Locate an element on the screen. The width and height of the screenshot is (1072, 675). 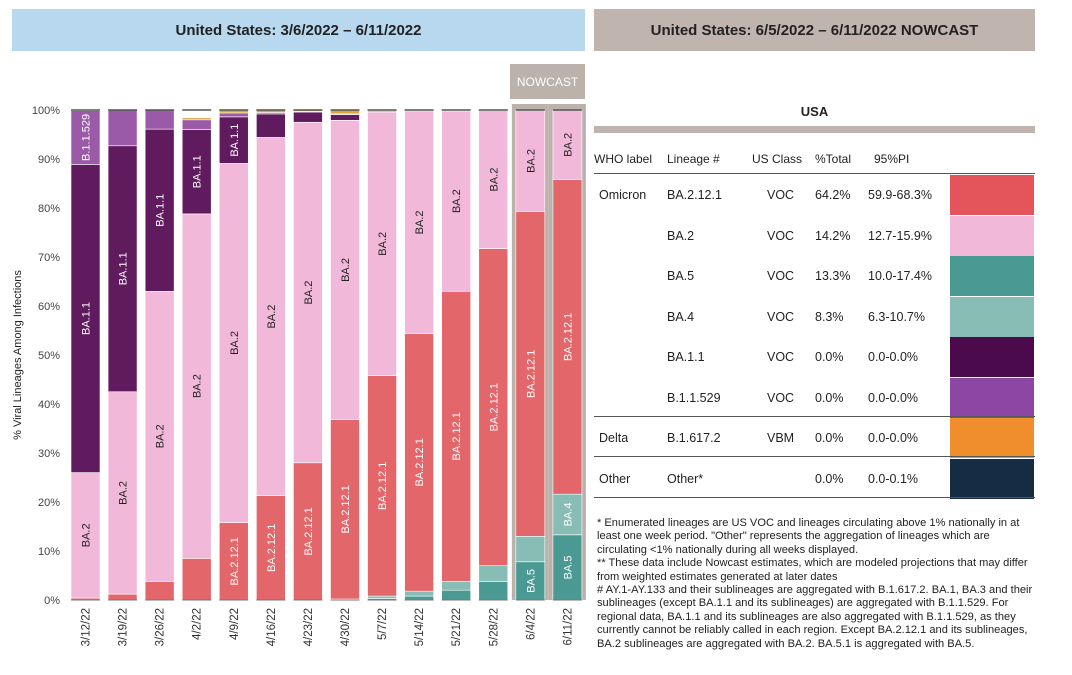
y-tick-label: 10% is located at coordinates (49, 552).